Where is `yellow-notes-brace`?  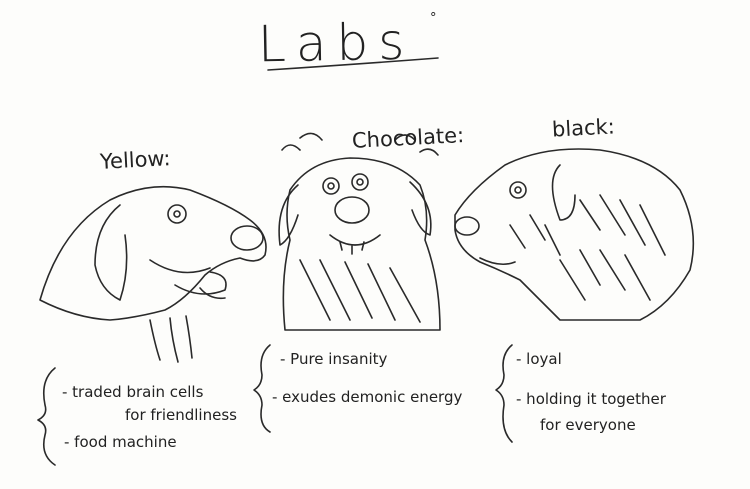
yellow-notes-brace is located at coordinates (46, 416).